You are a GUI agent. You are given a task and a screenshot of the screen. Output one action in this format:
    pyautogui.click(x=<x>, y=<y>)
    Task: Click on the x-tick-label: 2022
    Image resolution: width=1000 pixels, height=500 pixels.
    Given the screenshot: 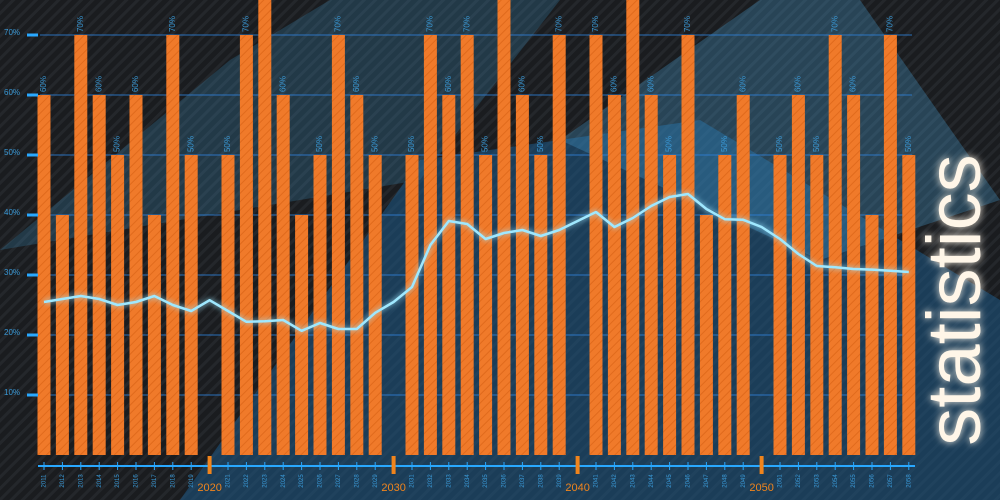 What is the action you would take?
    pyautogui.click(x=247, y=481)
    